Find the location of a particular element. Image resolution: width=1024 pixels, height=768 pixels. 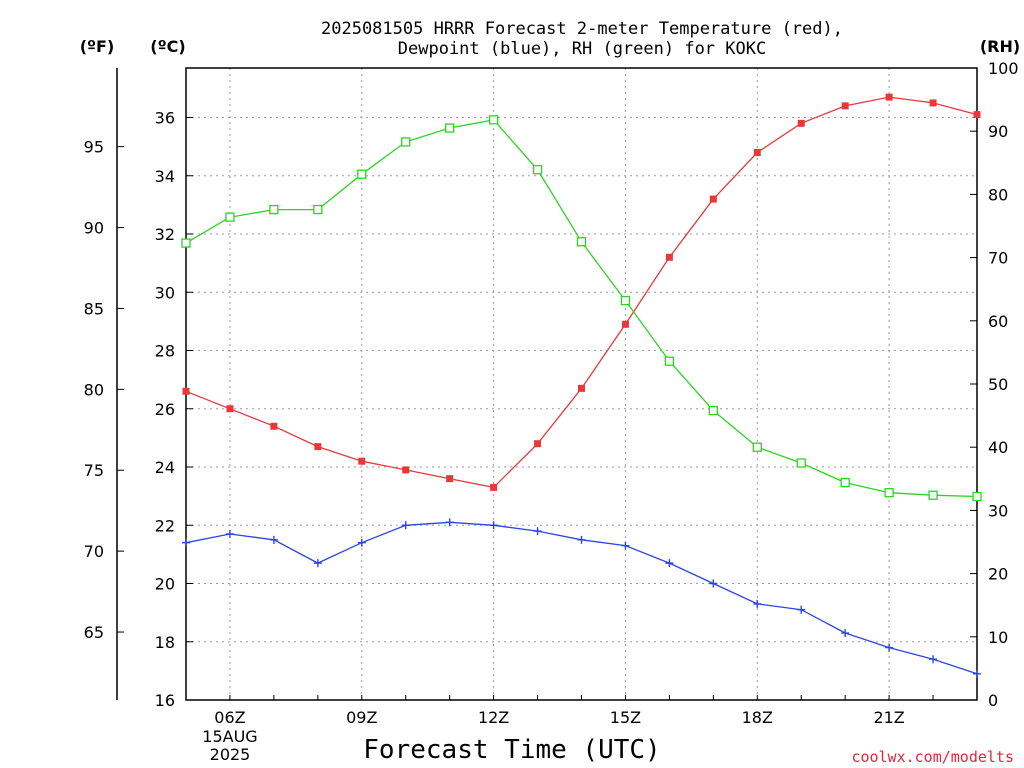

x-tick-label: 15Z is located at coordinates (625, 717).